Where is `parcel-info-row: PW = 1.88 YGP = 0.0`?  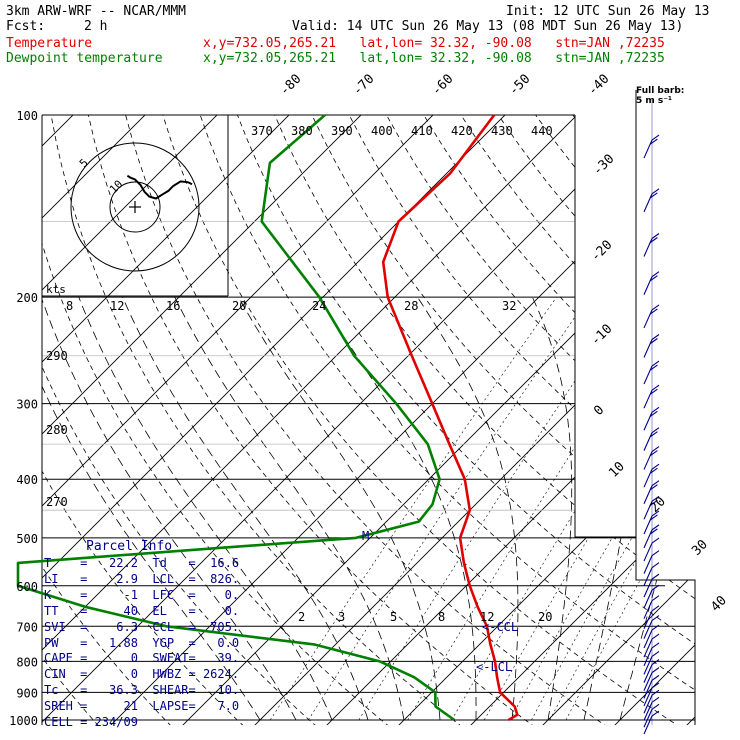 parcel-info-row: PW = 1.88 YGP = 0.0 is located at coordinates (142, 642).